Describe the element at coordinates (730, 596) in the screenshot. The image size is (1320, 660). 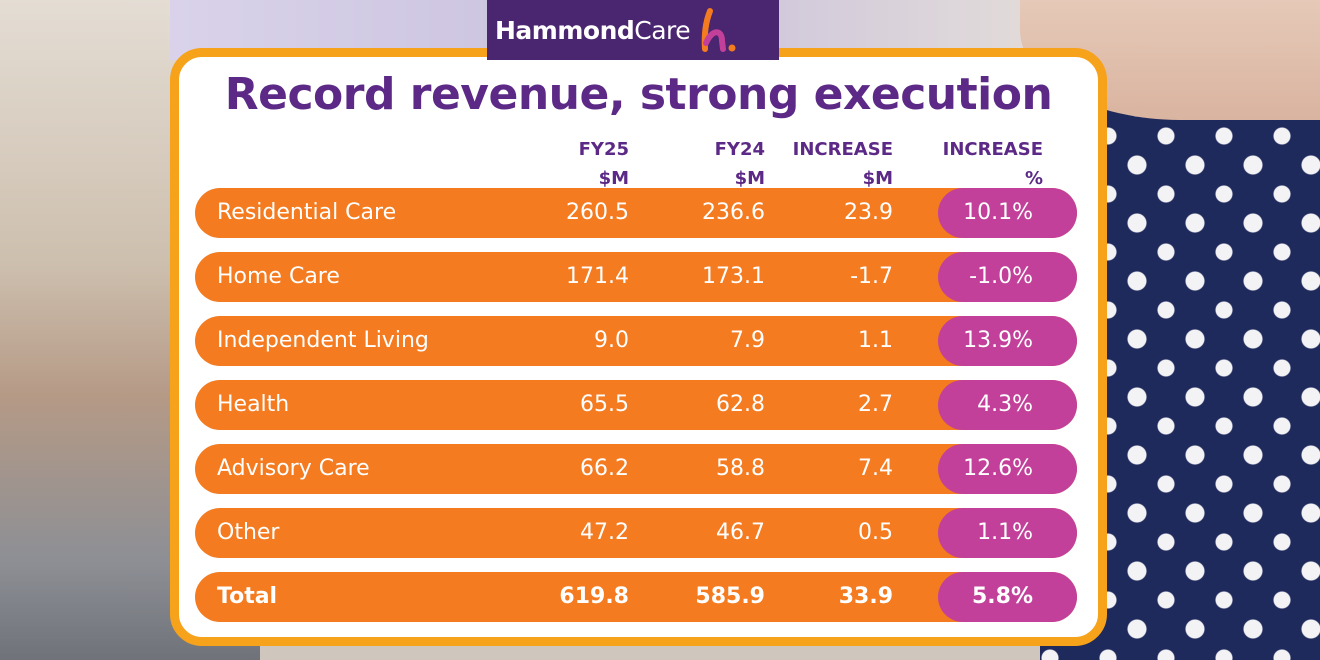
I see `cell-fy24: 585.9` at that location.